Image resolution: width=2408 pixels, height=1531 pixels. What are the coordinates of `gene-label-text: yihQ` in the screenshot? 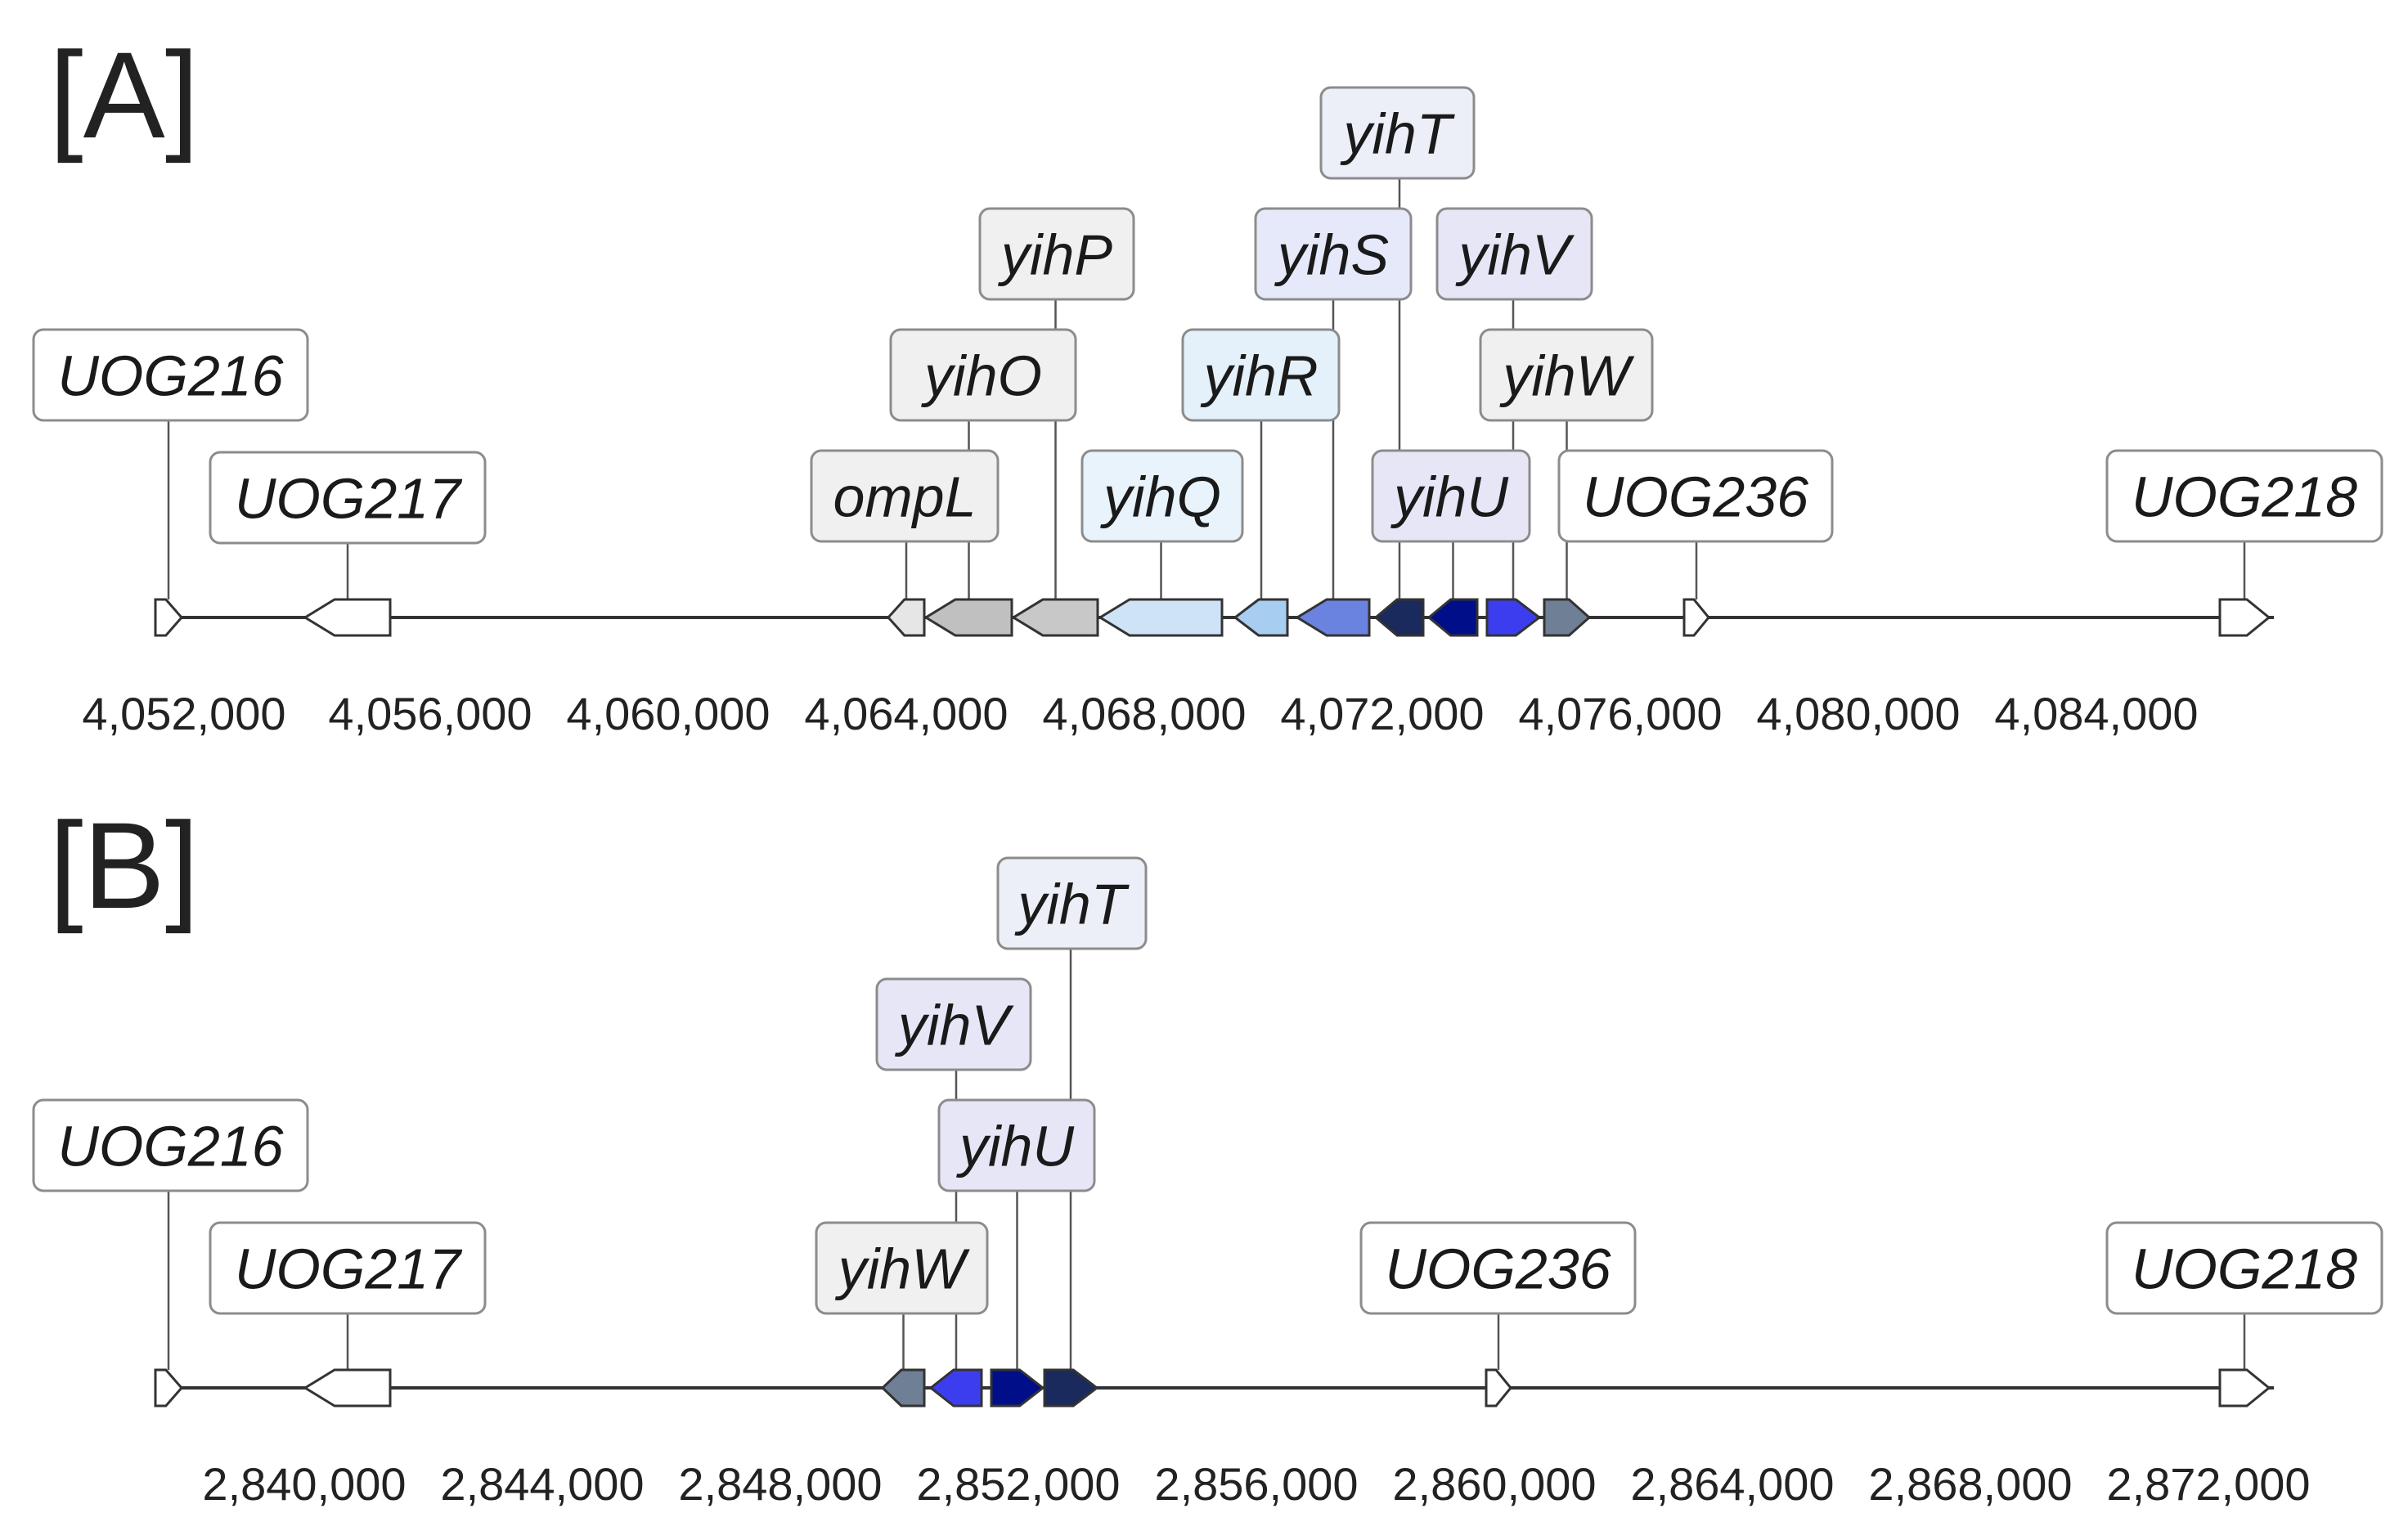 It's located at (1160, 497).